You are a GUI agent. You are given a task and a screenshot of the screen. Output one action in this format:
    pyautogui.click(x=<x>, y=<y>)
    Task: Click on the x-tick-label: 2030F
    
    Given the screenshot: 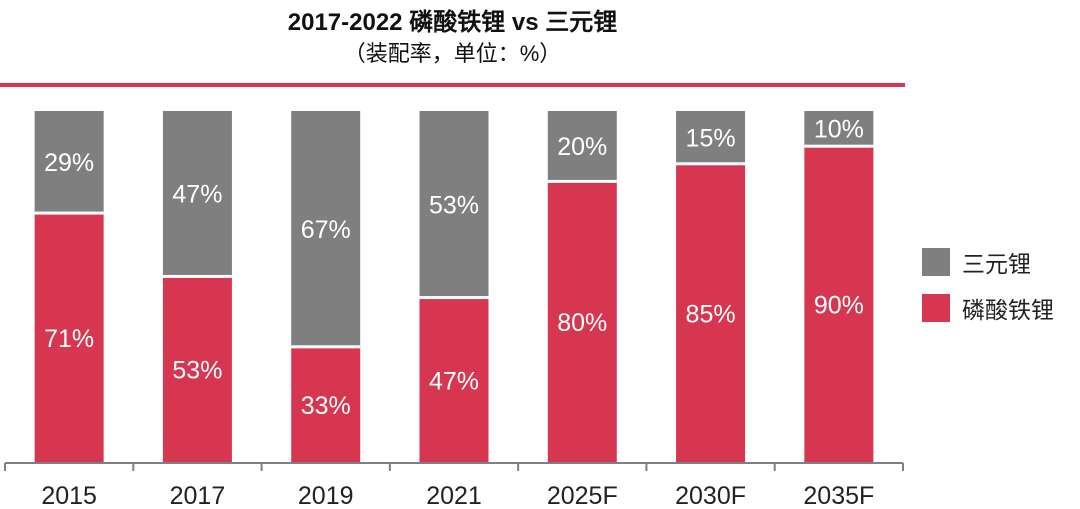 What is the action you would take?
    pyautogui.click(x=710, y=495)
    